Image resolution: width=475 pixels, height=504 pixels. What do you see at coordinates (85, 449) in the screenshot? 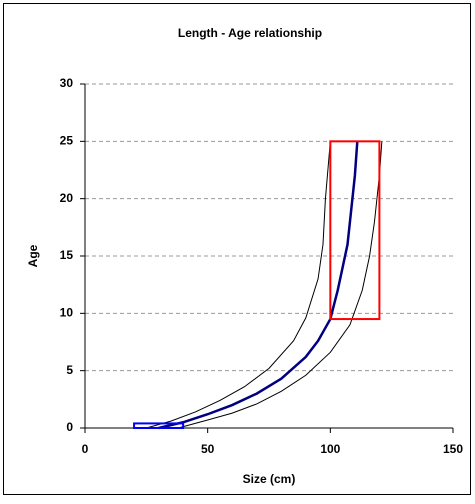
I see `x-tick-label: 0` at bounding box center [85, 449].